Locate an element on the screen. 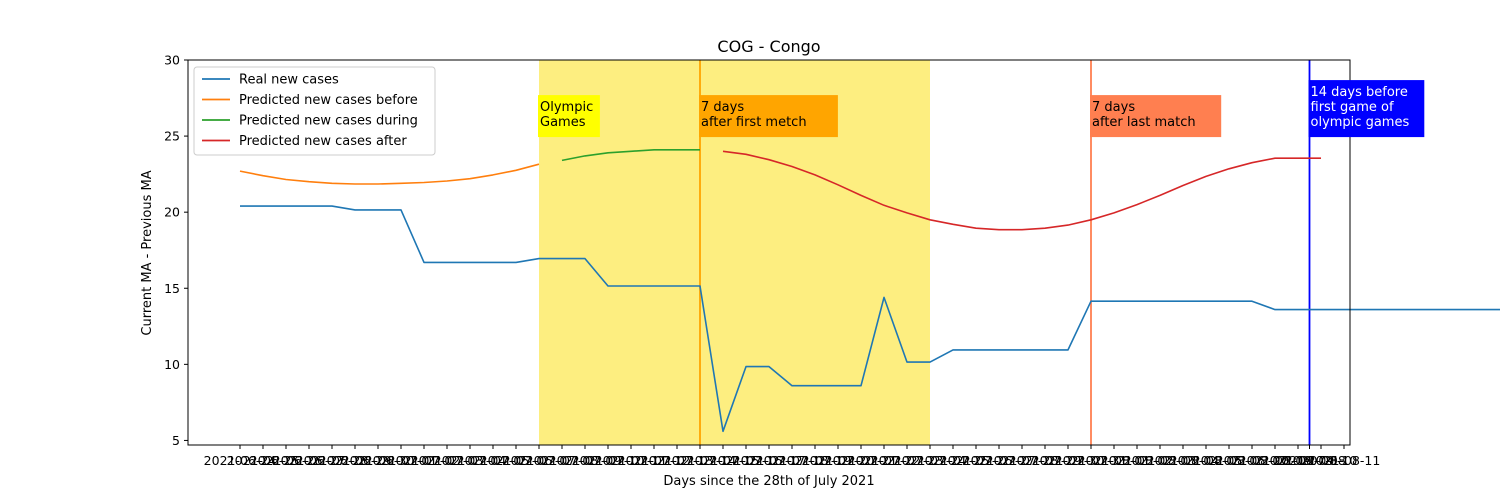 This screenshot has height=500, width=1500. x-tick-label: 2021-07-15 is located at coordinates (723, 460).